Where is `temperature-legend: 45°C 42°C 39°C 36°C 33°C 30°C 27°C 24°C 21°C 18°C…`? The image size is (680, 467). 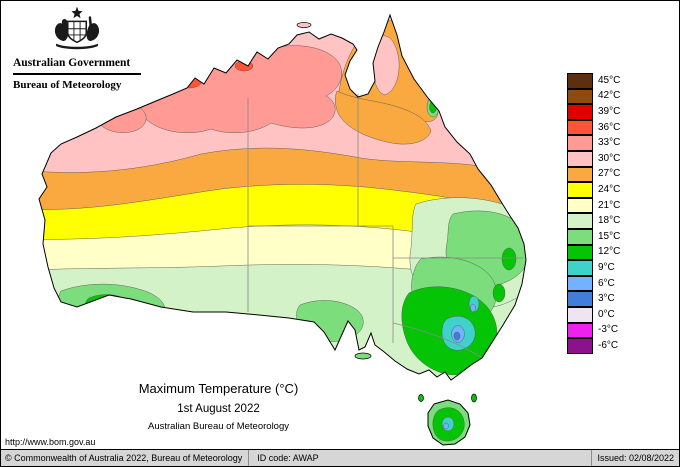
temperature-legend: 45°C 42°C 39°C 36°C 33°C 30°C 27°C 24°C 21°C 18°C… is located at coordinates (593, 213).